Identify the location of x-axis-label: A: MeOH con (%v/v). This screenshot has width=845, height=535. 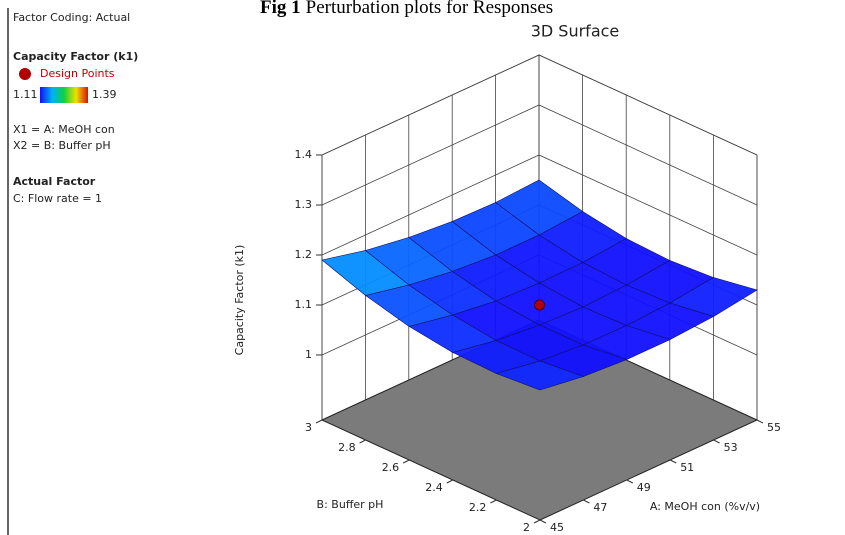
(705, 506).